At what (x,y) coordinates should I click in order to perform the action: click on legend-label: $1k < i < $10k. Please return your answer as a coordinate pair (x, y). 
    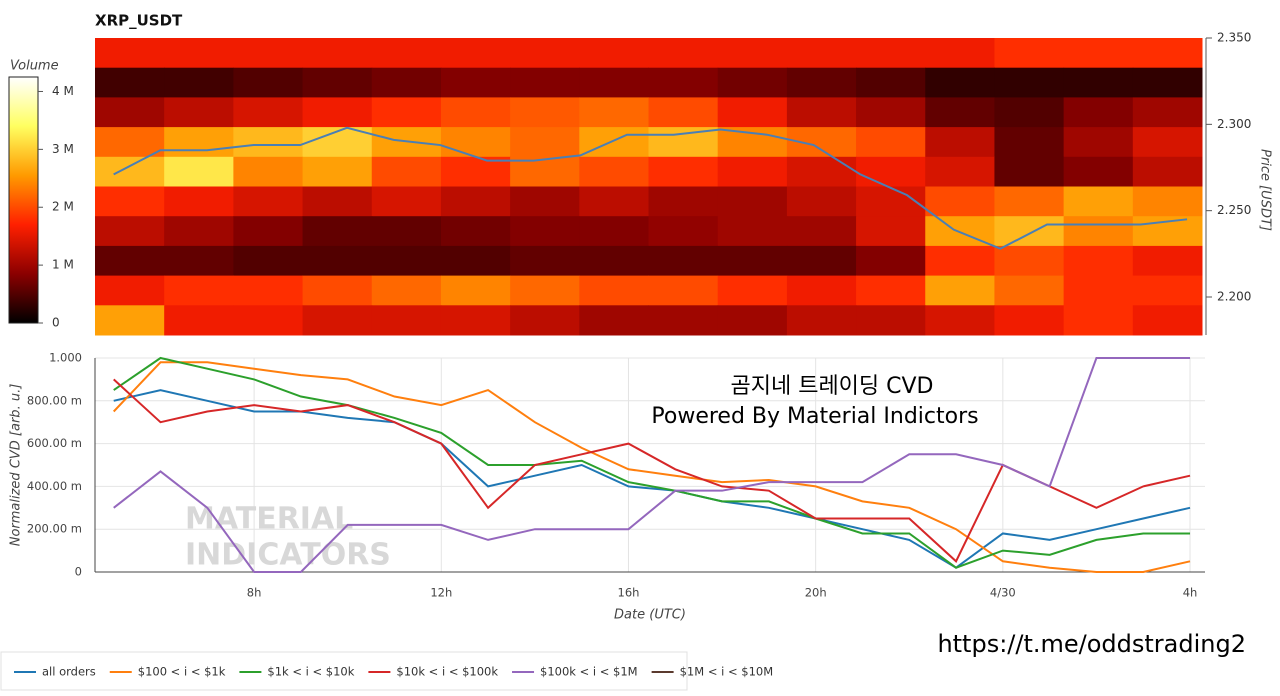
    Looking at the image, I should click on (310, 672).